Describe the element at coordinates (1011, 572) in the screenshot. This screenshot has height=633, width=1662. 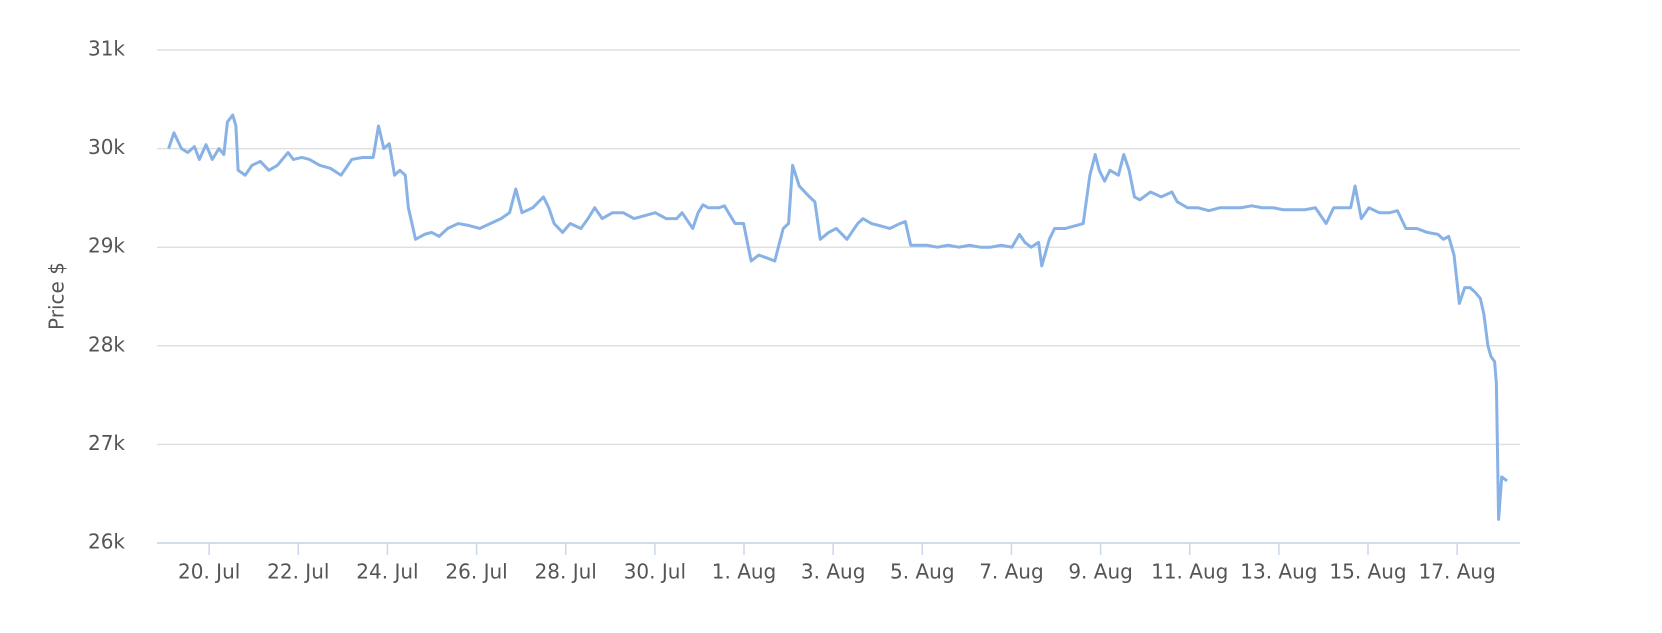
I see `x-tick-label: 7. Aug` at that location.